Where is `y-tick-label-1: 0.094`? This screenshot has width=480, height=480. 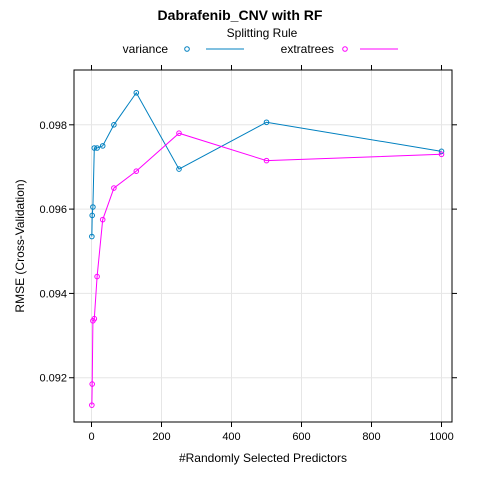
y-tick-label-1: 0.094 is located at coordinates (53, 294).